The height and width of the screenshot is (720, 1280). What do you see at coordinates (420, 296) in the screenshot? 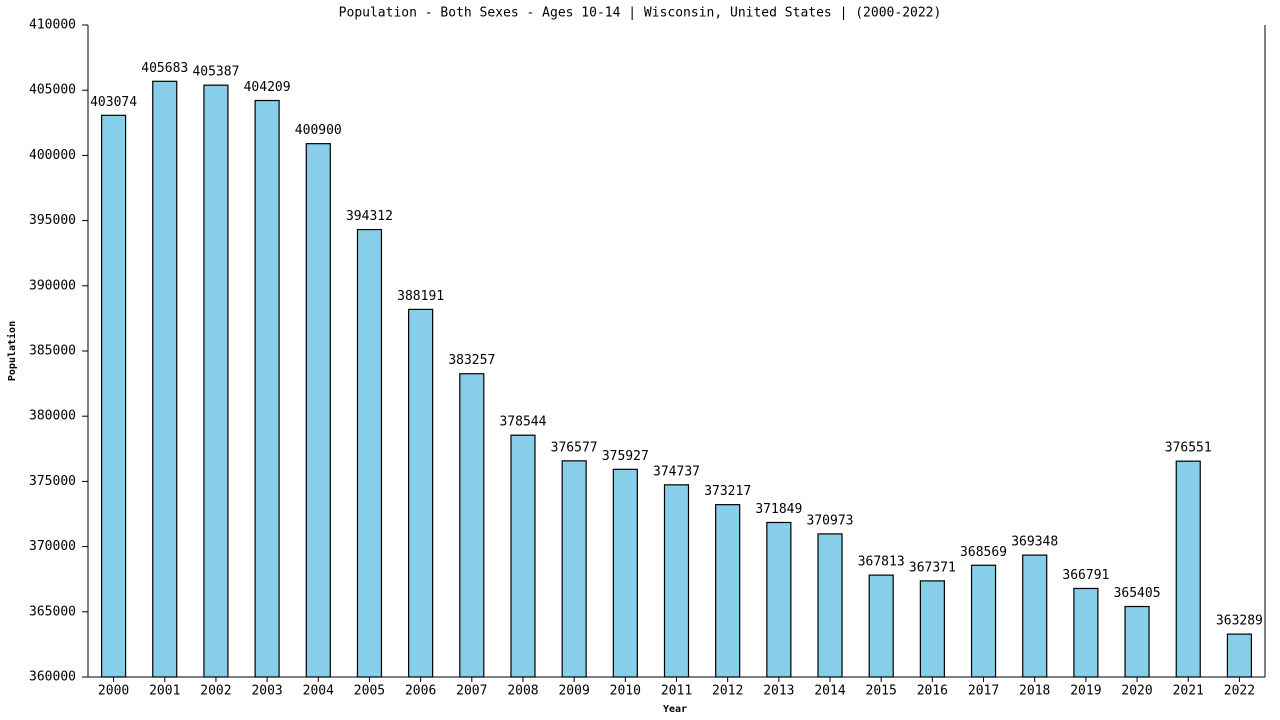
I see `value-label: 388191` at bounding box center [420, 296].